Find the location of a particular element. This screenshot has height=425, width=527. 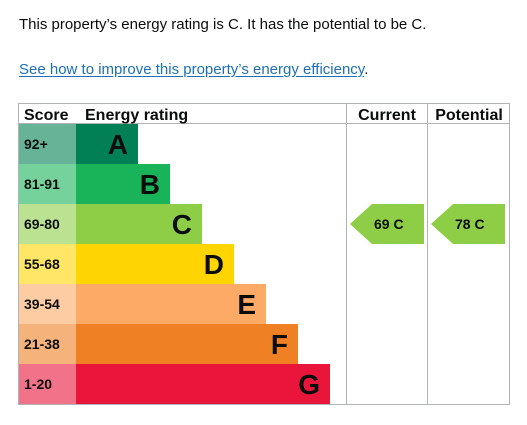

band-f: 21-38 F is located at coordinates (158, 344).